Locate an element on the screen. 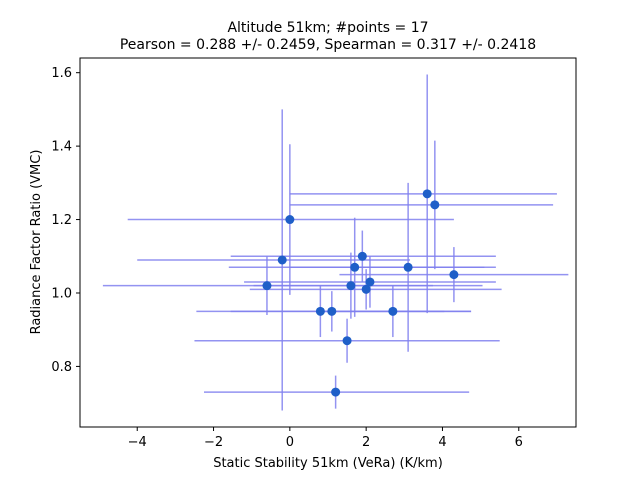 This screenshot has height=480, width=640. x-tick-label: 6 is located at coordinates (519, 442).